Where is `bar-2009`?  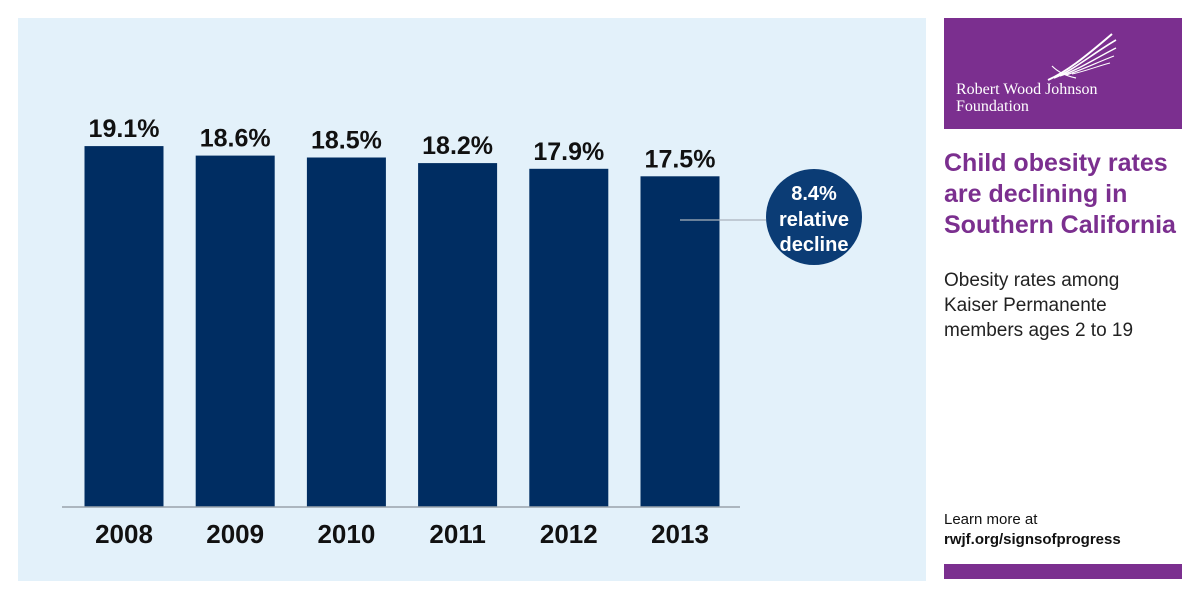
bar-2009 is located at coordinates (235, 331).